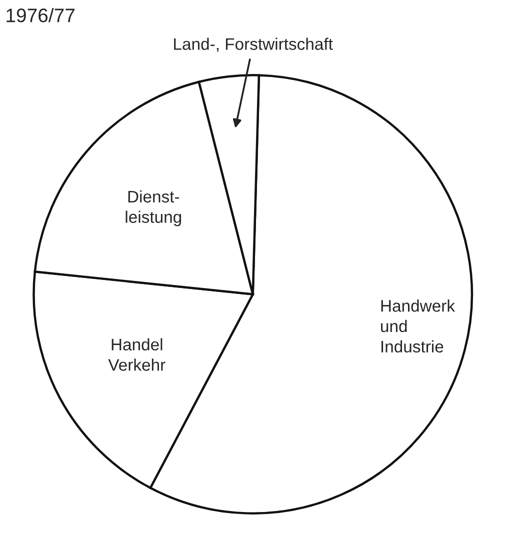 The width and height of the screenshot is (516, 535). Describe the element at coordinates (253, 45) in the screenshot. I see `slice-label: Land-, Forstwirtschaft` at that location.